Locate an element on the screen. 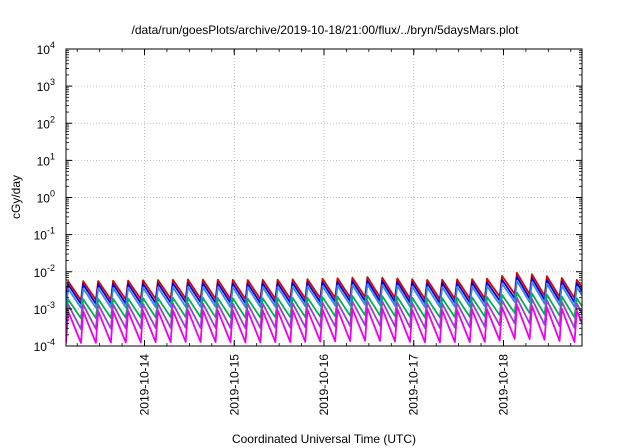  y-tick-label: 10³ is located at coordinates (46, 85).